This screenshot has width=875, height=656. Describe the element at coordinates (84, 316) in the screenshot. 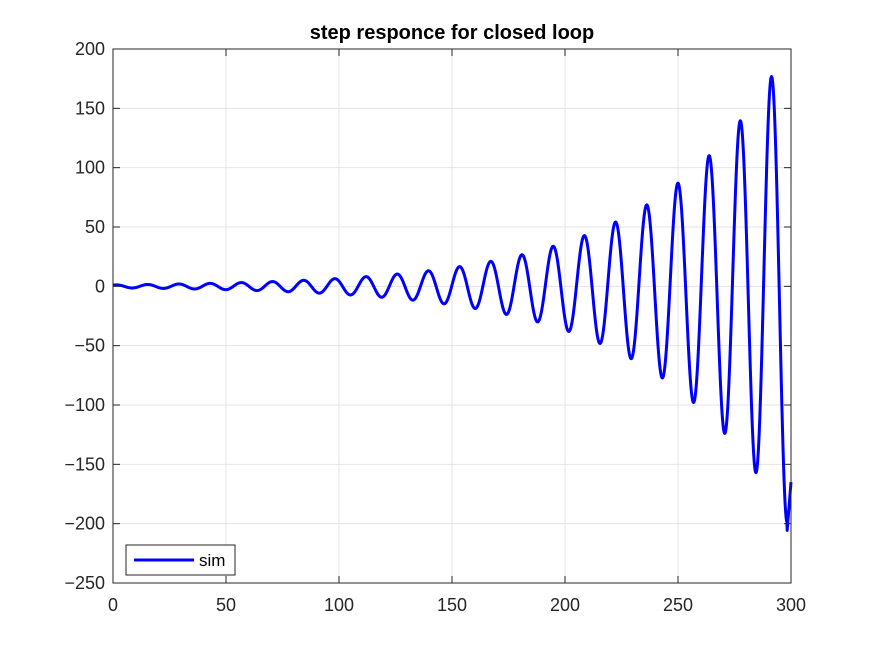

I see `y-tick-labels: −250 −200 −150 −100 −50 0 50 100 150 200` at that location.